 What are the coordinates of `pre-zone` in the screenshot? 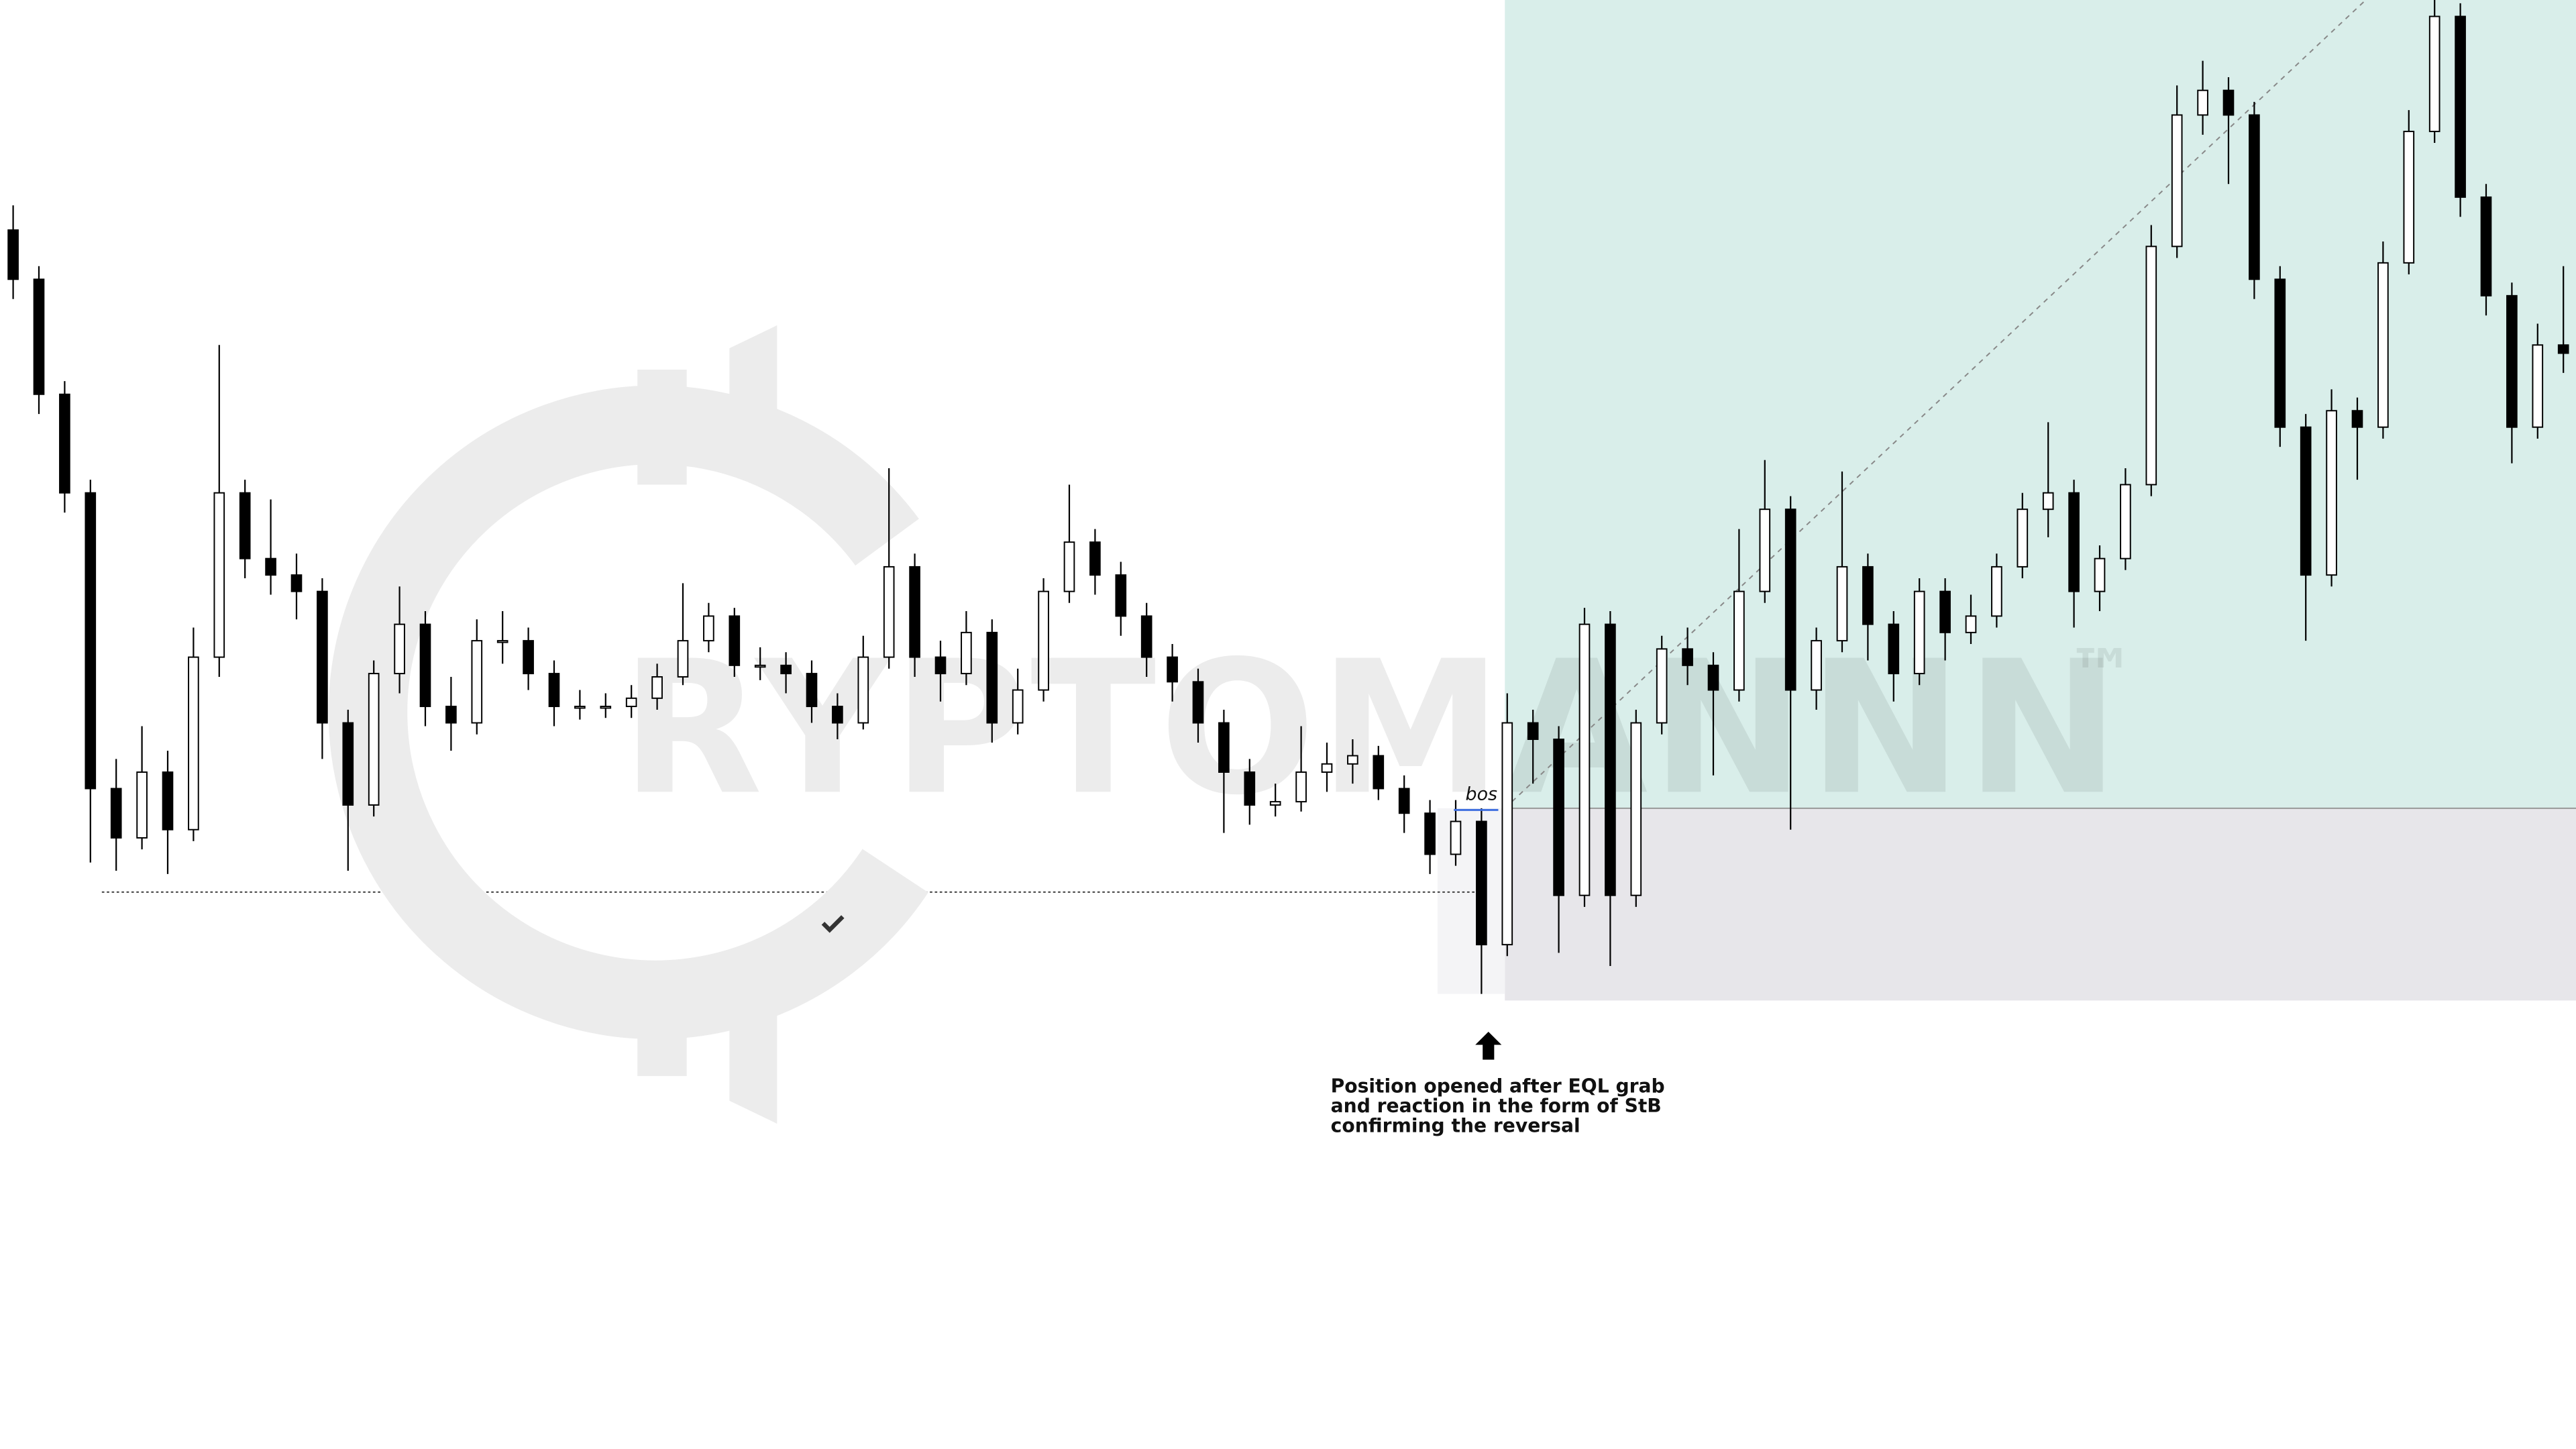 It's located at (1471, 901).